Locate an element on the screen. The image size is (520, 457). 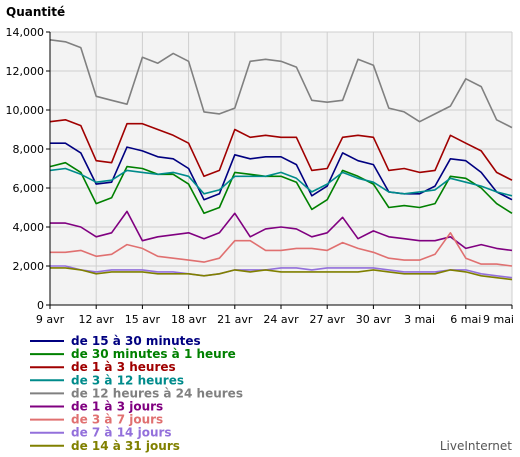
legend-label: de 15 à 30 minutes is located at coordinates (136, 341).